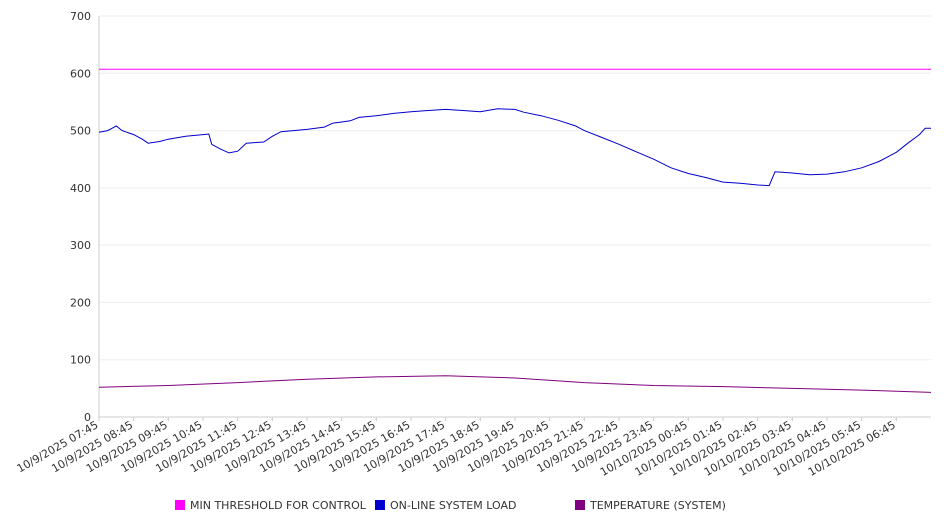 The height and width of the screenshot is (526, 946). Describe the element at coordinates (80, 302) in the screenshot. I see `y-tick-label: 200` at that location.